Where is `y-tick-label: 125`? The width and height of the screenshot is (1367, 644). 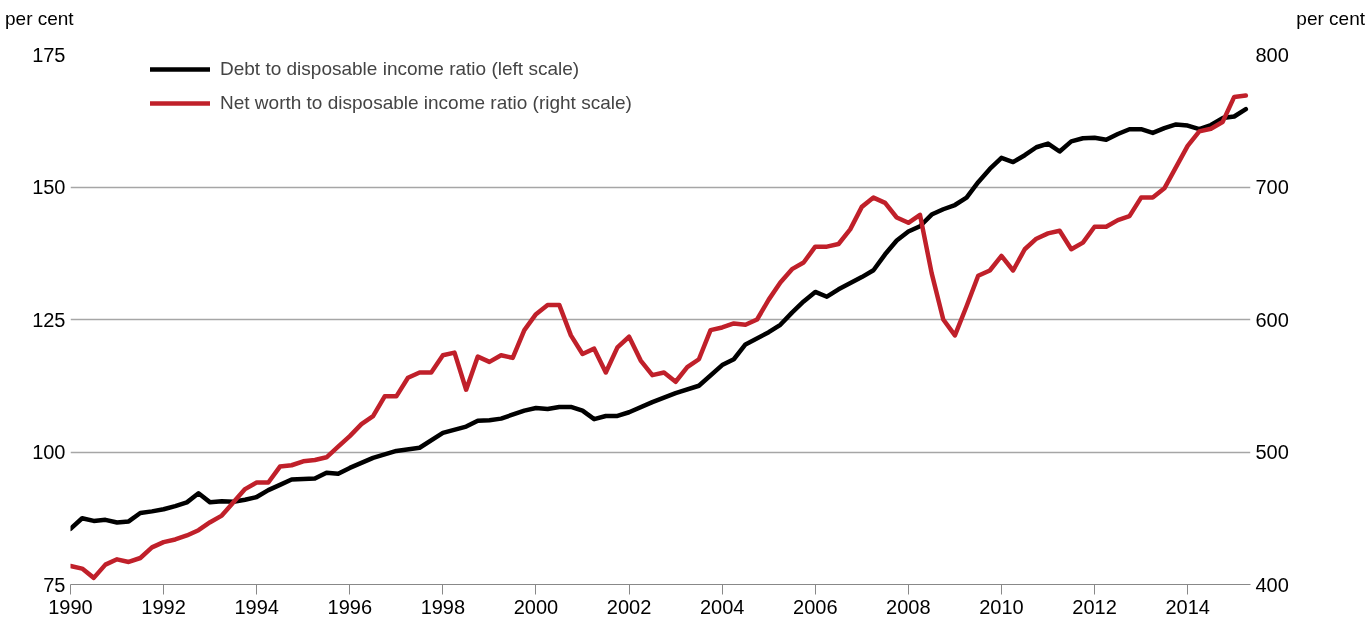
y-tick-label: 125 is located at coordinates (49, 319).